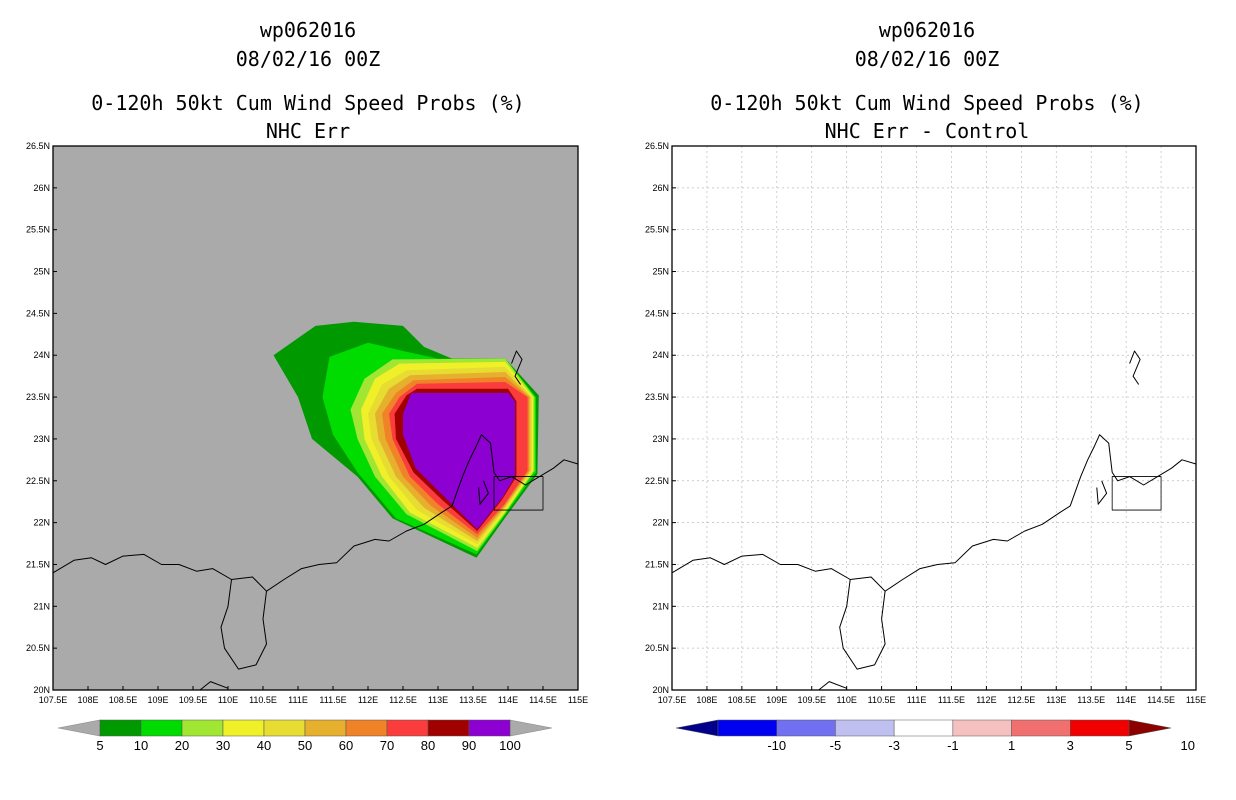 The width and height of the screenshot is (1236, 800). Describe the element at coordinates (469, 745) in the screenshot. I see `colorbar-label: 90` at that location.